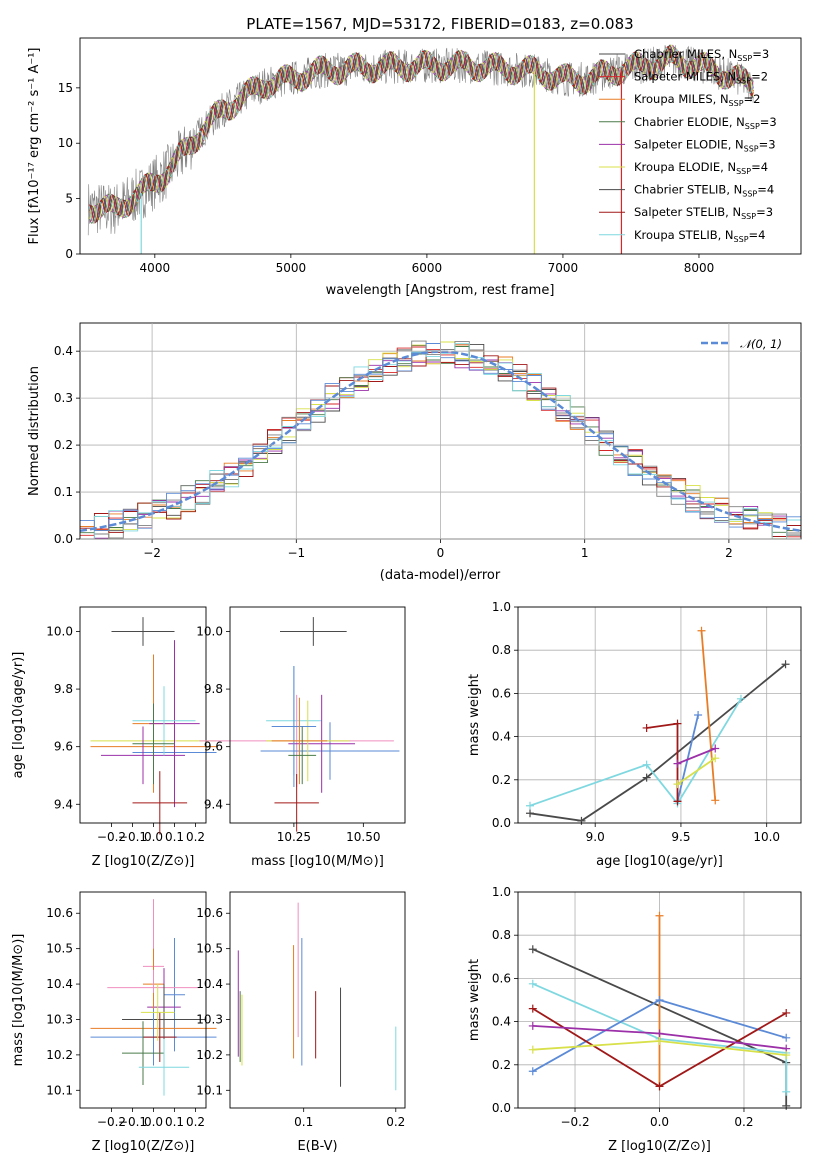  What do you see at coordinates (501, 650) in the screenshot?
I see `y-tick-label: 0.8` at bounding box center [501, 650].